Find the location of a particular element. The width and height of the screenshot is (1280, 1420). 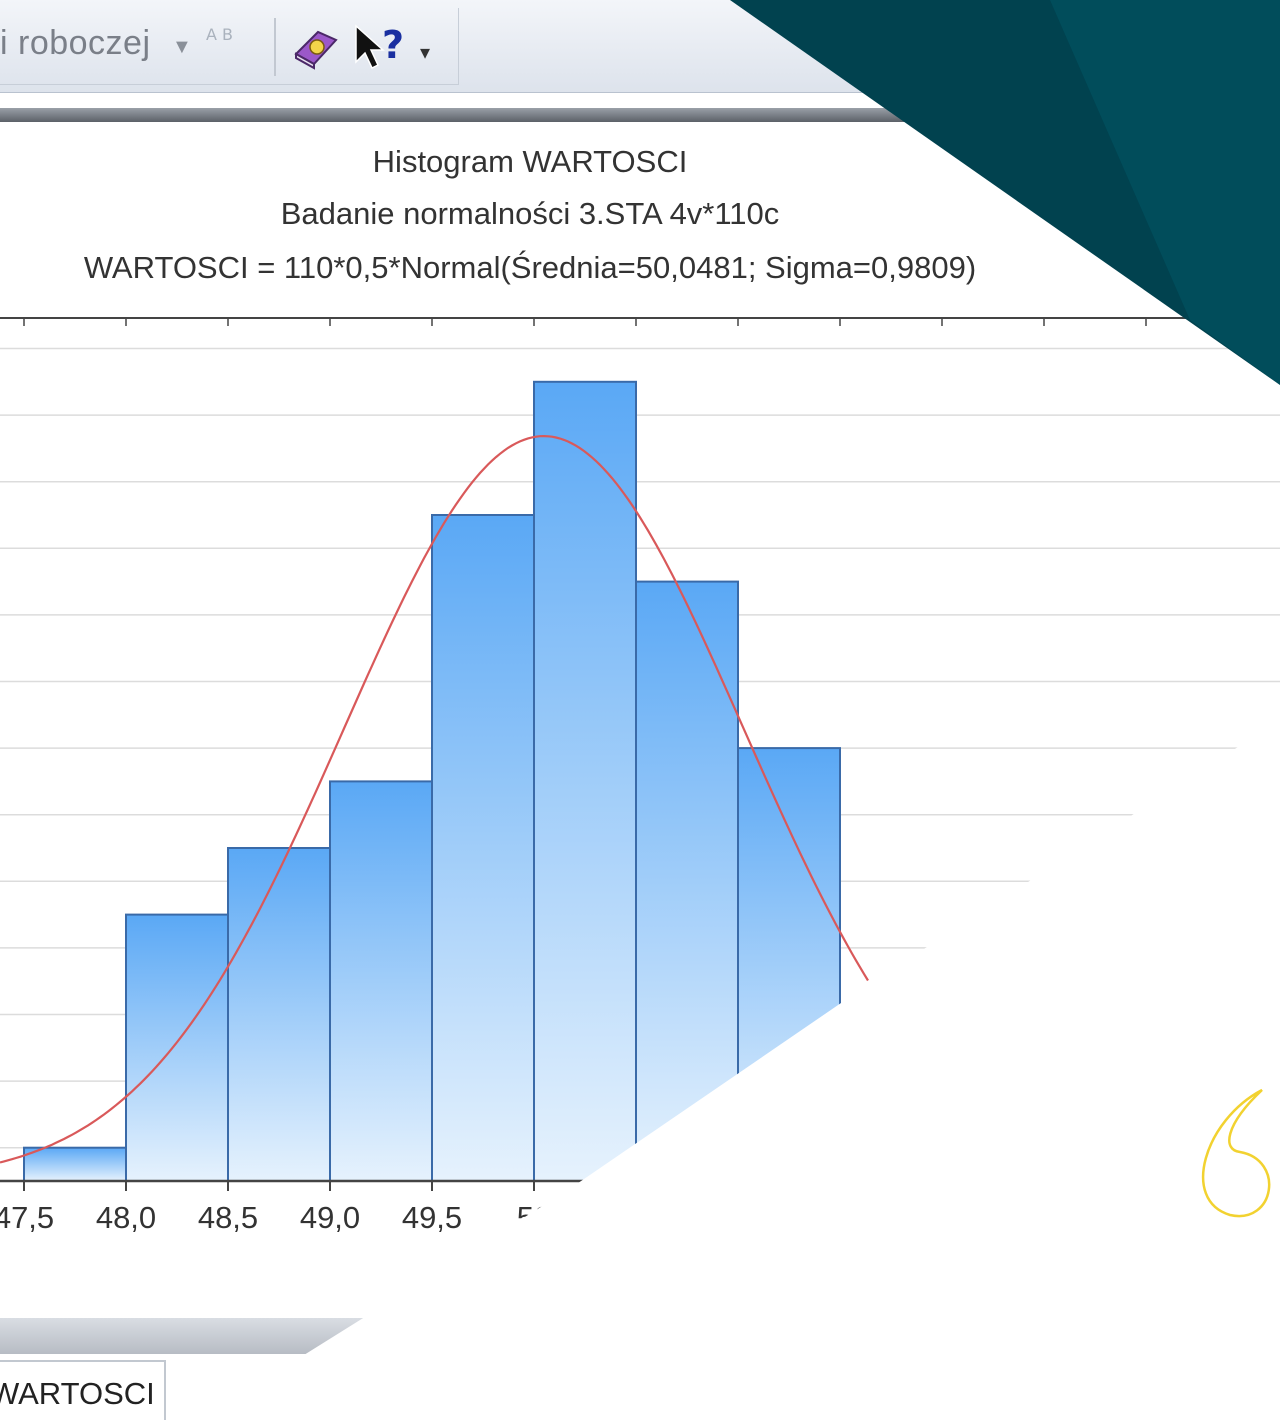

toolbar-frame is located at coordinates (229, 46).